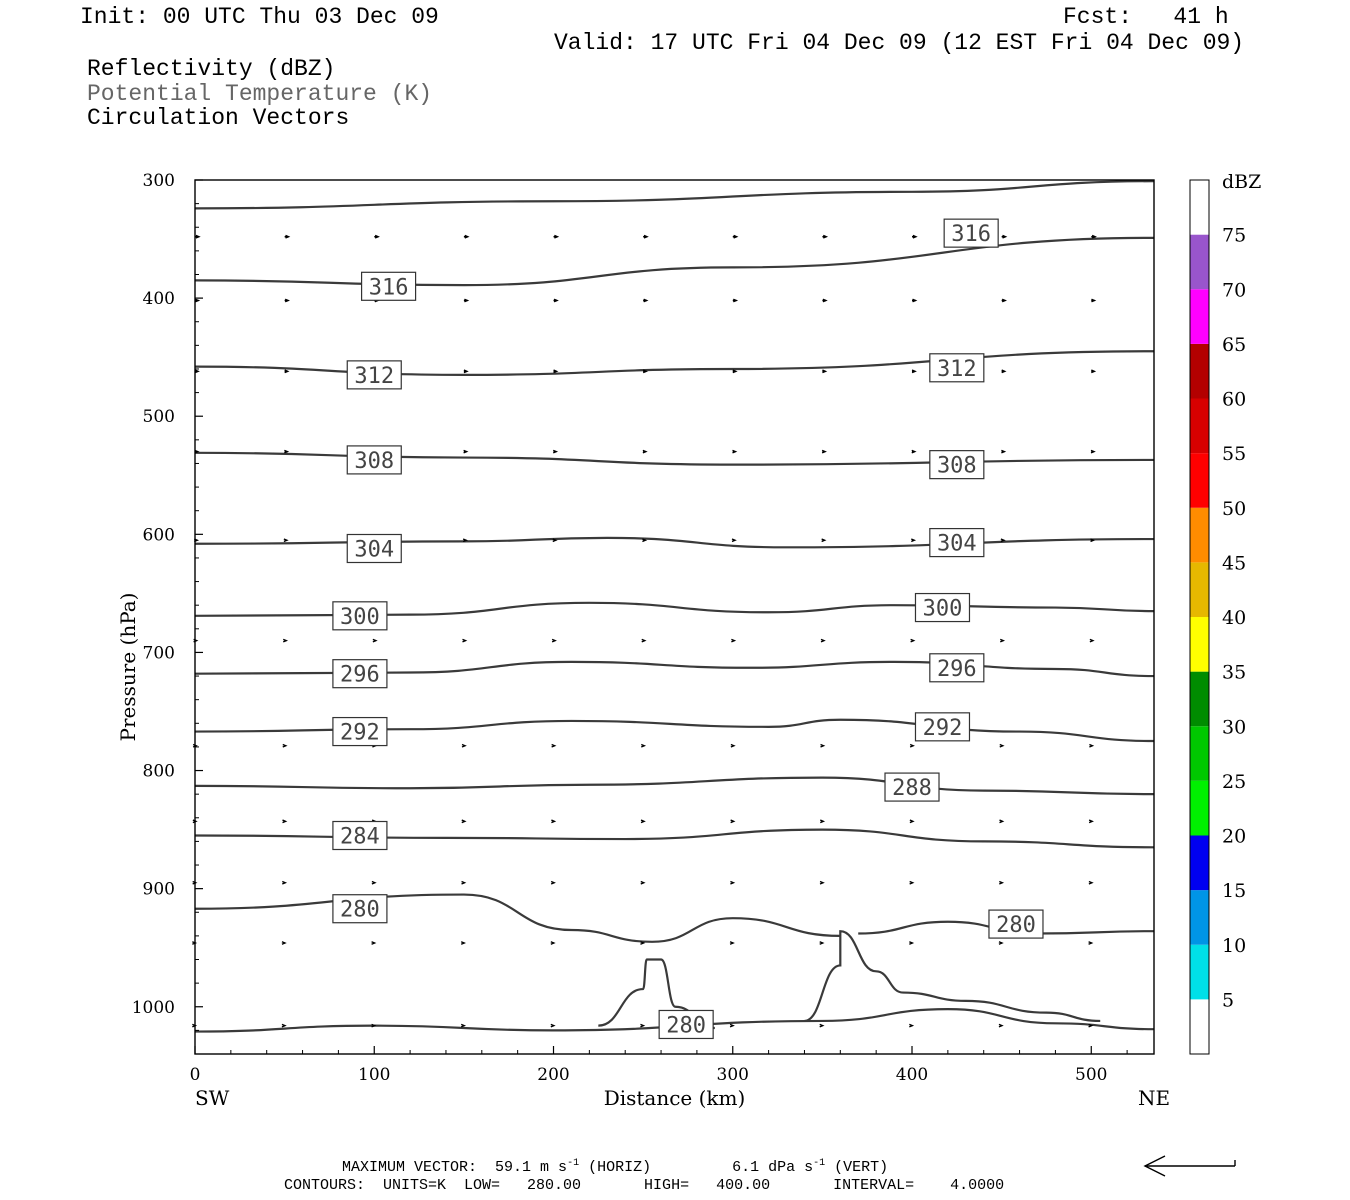 The height and width of the screenshot is (1200, 1350). Describe the element at coordinates (159, 181) in the screenshot. I see `y-tick-label: 300` at that location.